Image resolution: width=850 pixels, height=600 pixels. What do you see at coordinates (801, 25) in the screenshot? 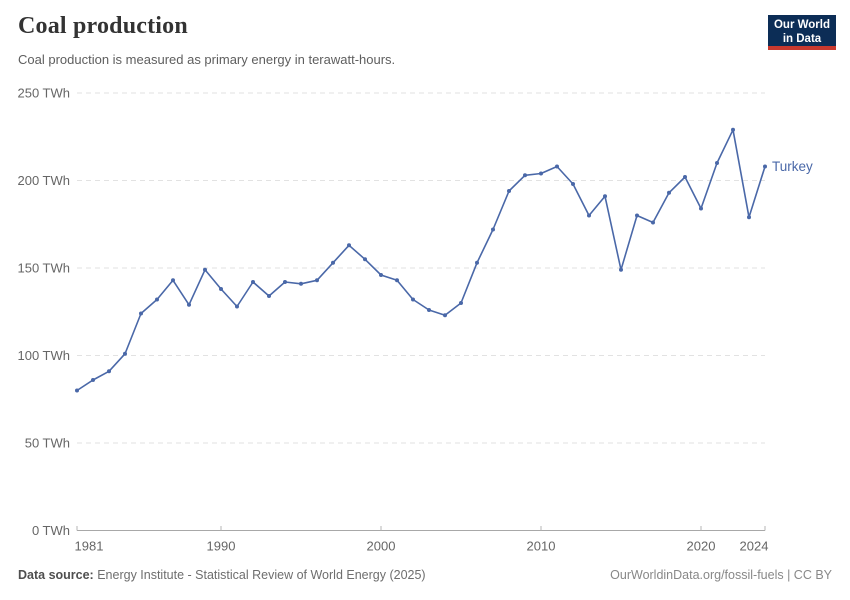
I see `owid-logo-line1: Our World` at bounding box center [801, 25].